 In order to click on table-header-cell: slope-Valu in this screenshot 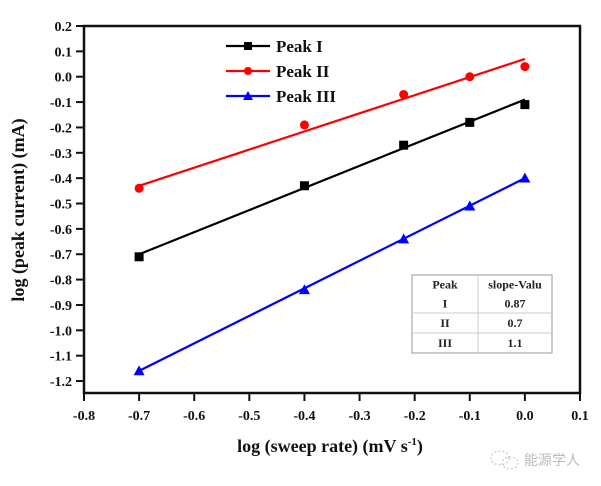, I will do `click(515, 285)`.